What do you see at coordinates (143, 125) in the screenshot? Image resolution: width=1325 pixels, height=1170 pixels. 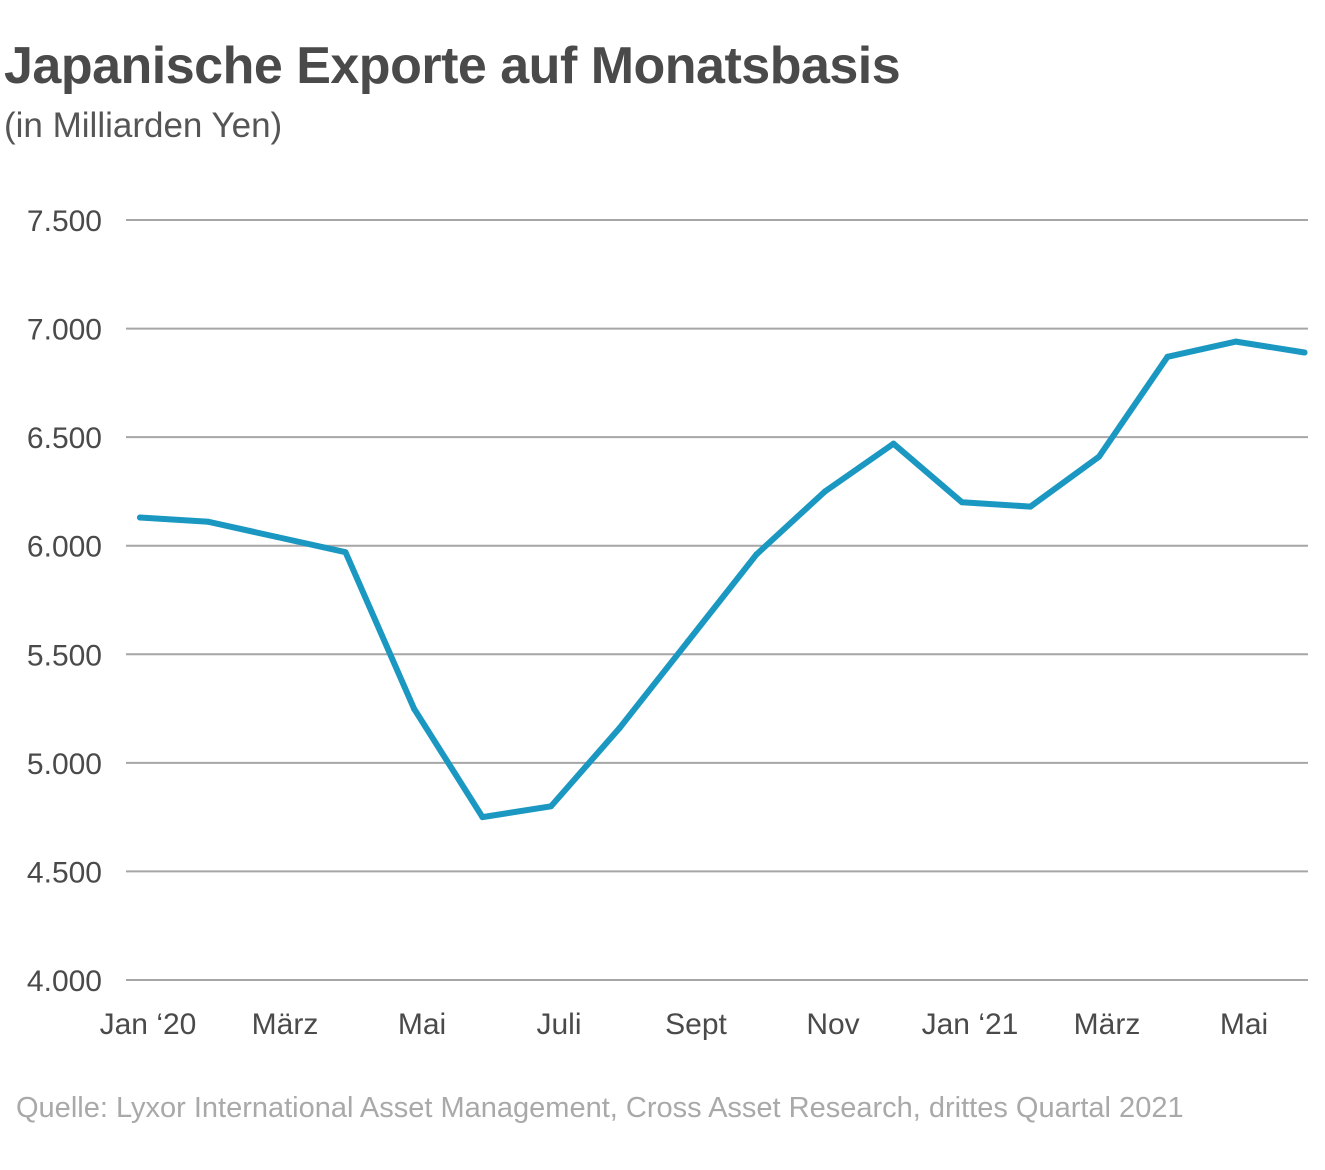 I see `chart-subtitle: (in Milliarden Yen)` at bounding box center [143, 125].